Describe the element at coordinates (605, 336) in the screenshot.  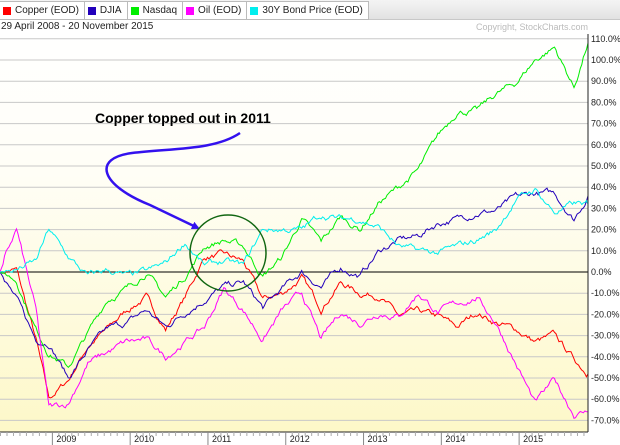
I see `y-tick-label: -30.0%` at that location.